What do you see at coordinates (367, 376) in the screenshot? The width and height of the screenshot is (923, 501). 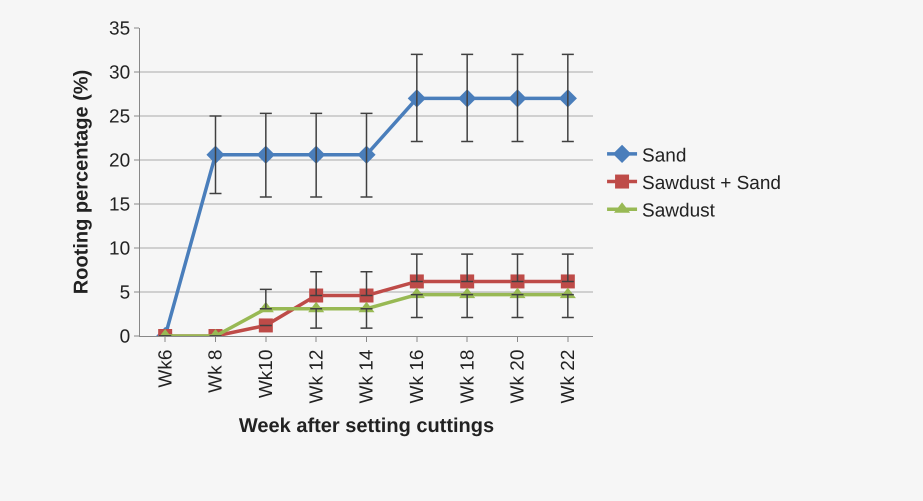 I see `x-tick-label: Wk 14` at bounding box center [367, 376].